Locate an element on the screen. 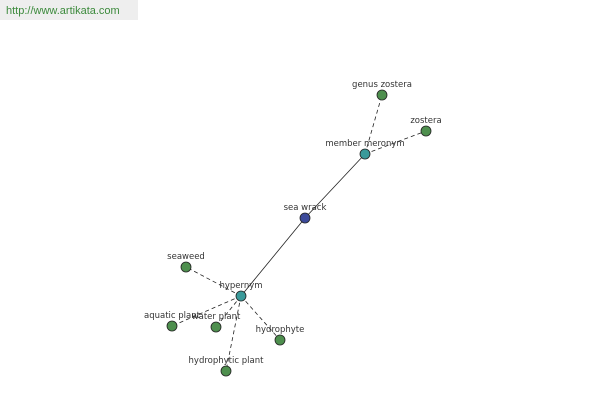 Image resolution: width=600 pixels, height=400 pixels. node-label: zostera is located at coordinates (425, 121).